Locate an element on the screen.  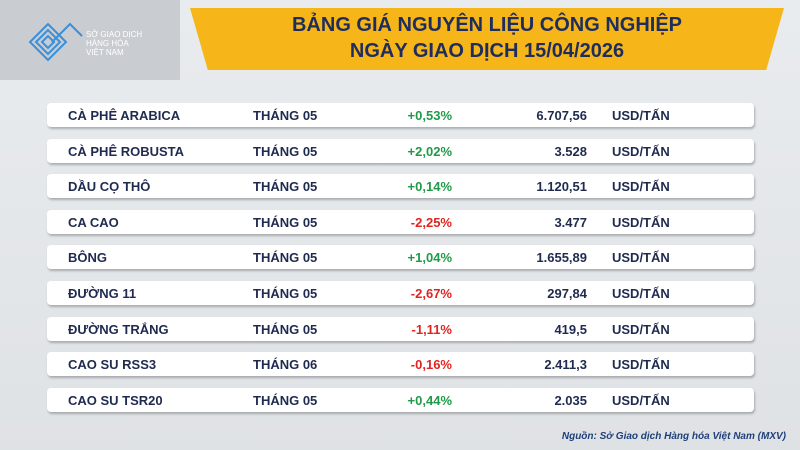
table-row: CÀ PHÊ ROBUSTA THÁNG 05 +2,02% 3.528 USD/TẤN is located at coordinates (400, 150).